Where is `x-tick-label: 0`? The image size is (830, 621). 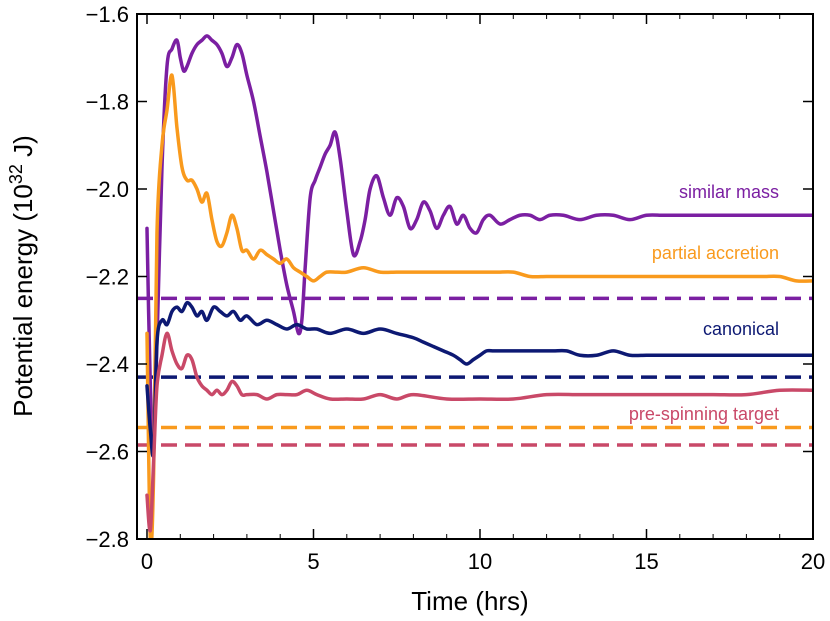 x-tick-label: 0 is located at coordinates (147, 561).